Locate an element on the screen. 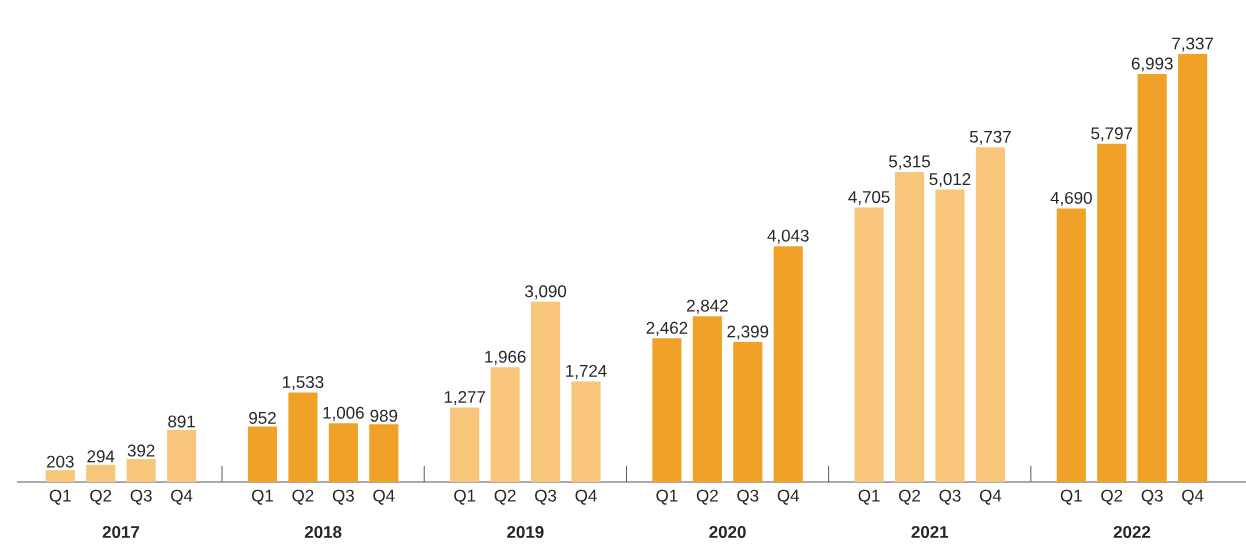 The width and height of the screenshot is (1246, 556). data-label: 203 is located at coordinates (60, 461).